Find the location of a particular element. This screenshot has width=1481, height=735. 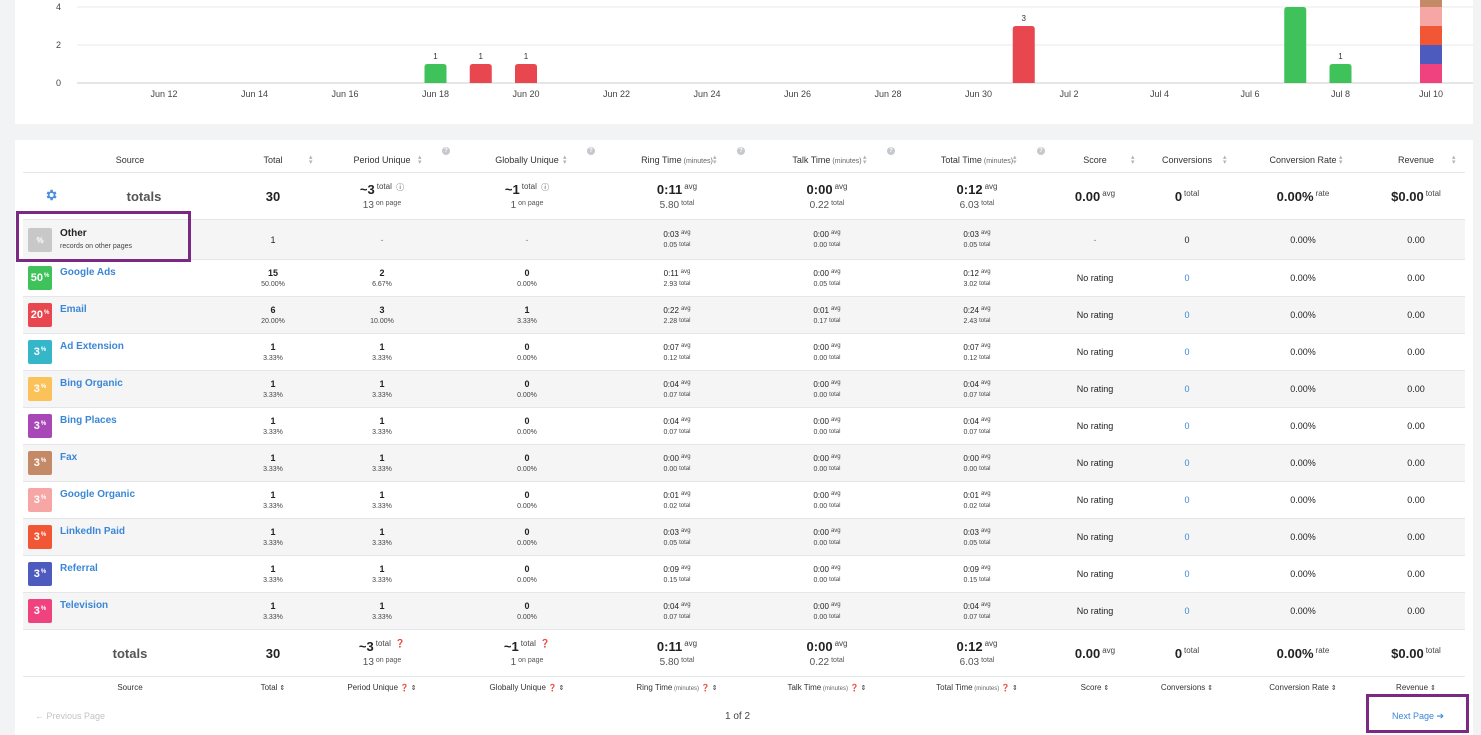

footer-header-score: Score ⇕ is located at coordinates (1095, 687).